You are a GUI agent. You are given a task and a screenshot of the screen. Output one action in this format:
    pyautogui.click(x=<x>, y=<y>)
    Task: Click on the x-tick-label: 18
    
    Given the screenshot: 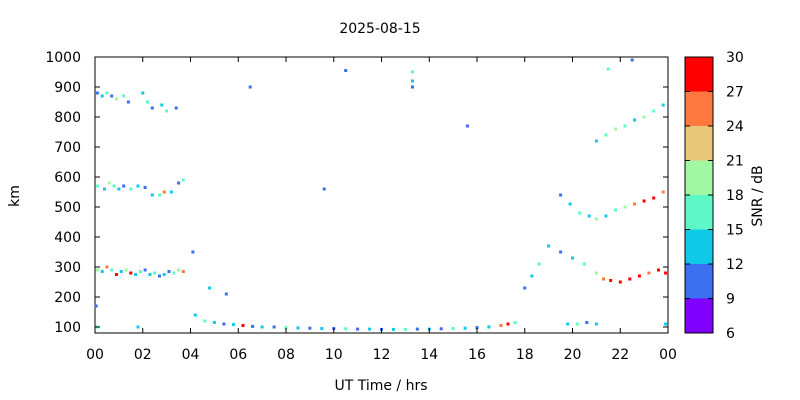 What is the action you would take?
    pyautogui.click(x=525, y=355)
    